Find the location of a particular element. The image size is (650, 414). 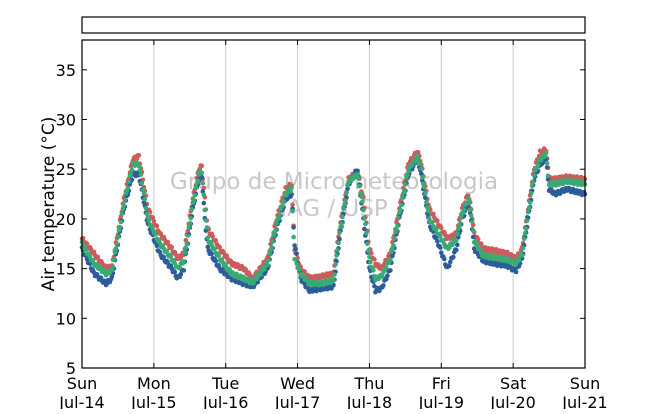

x-tick-label-date: Jul-14 is located at coordinates (81, 401).